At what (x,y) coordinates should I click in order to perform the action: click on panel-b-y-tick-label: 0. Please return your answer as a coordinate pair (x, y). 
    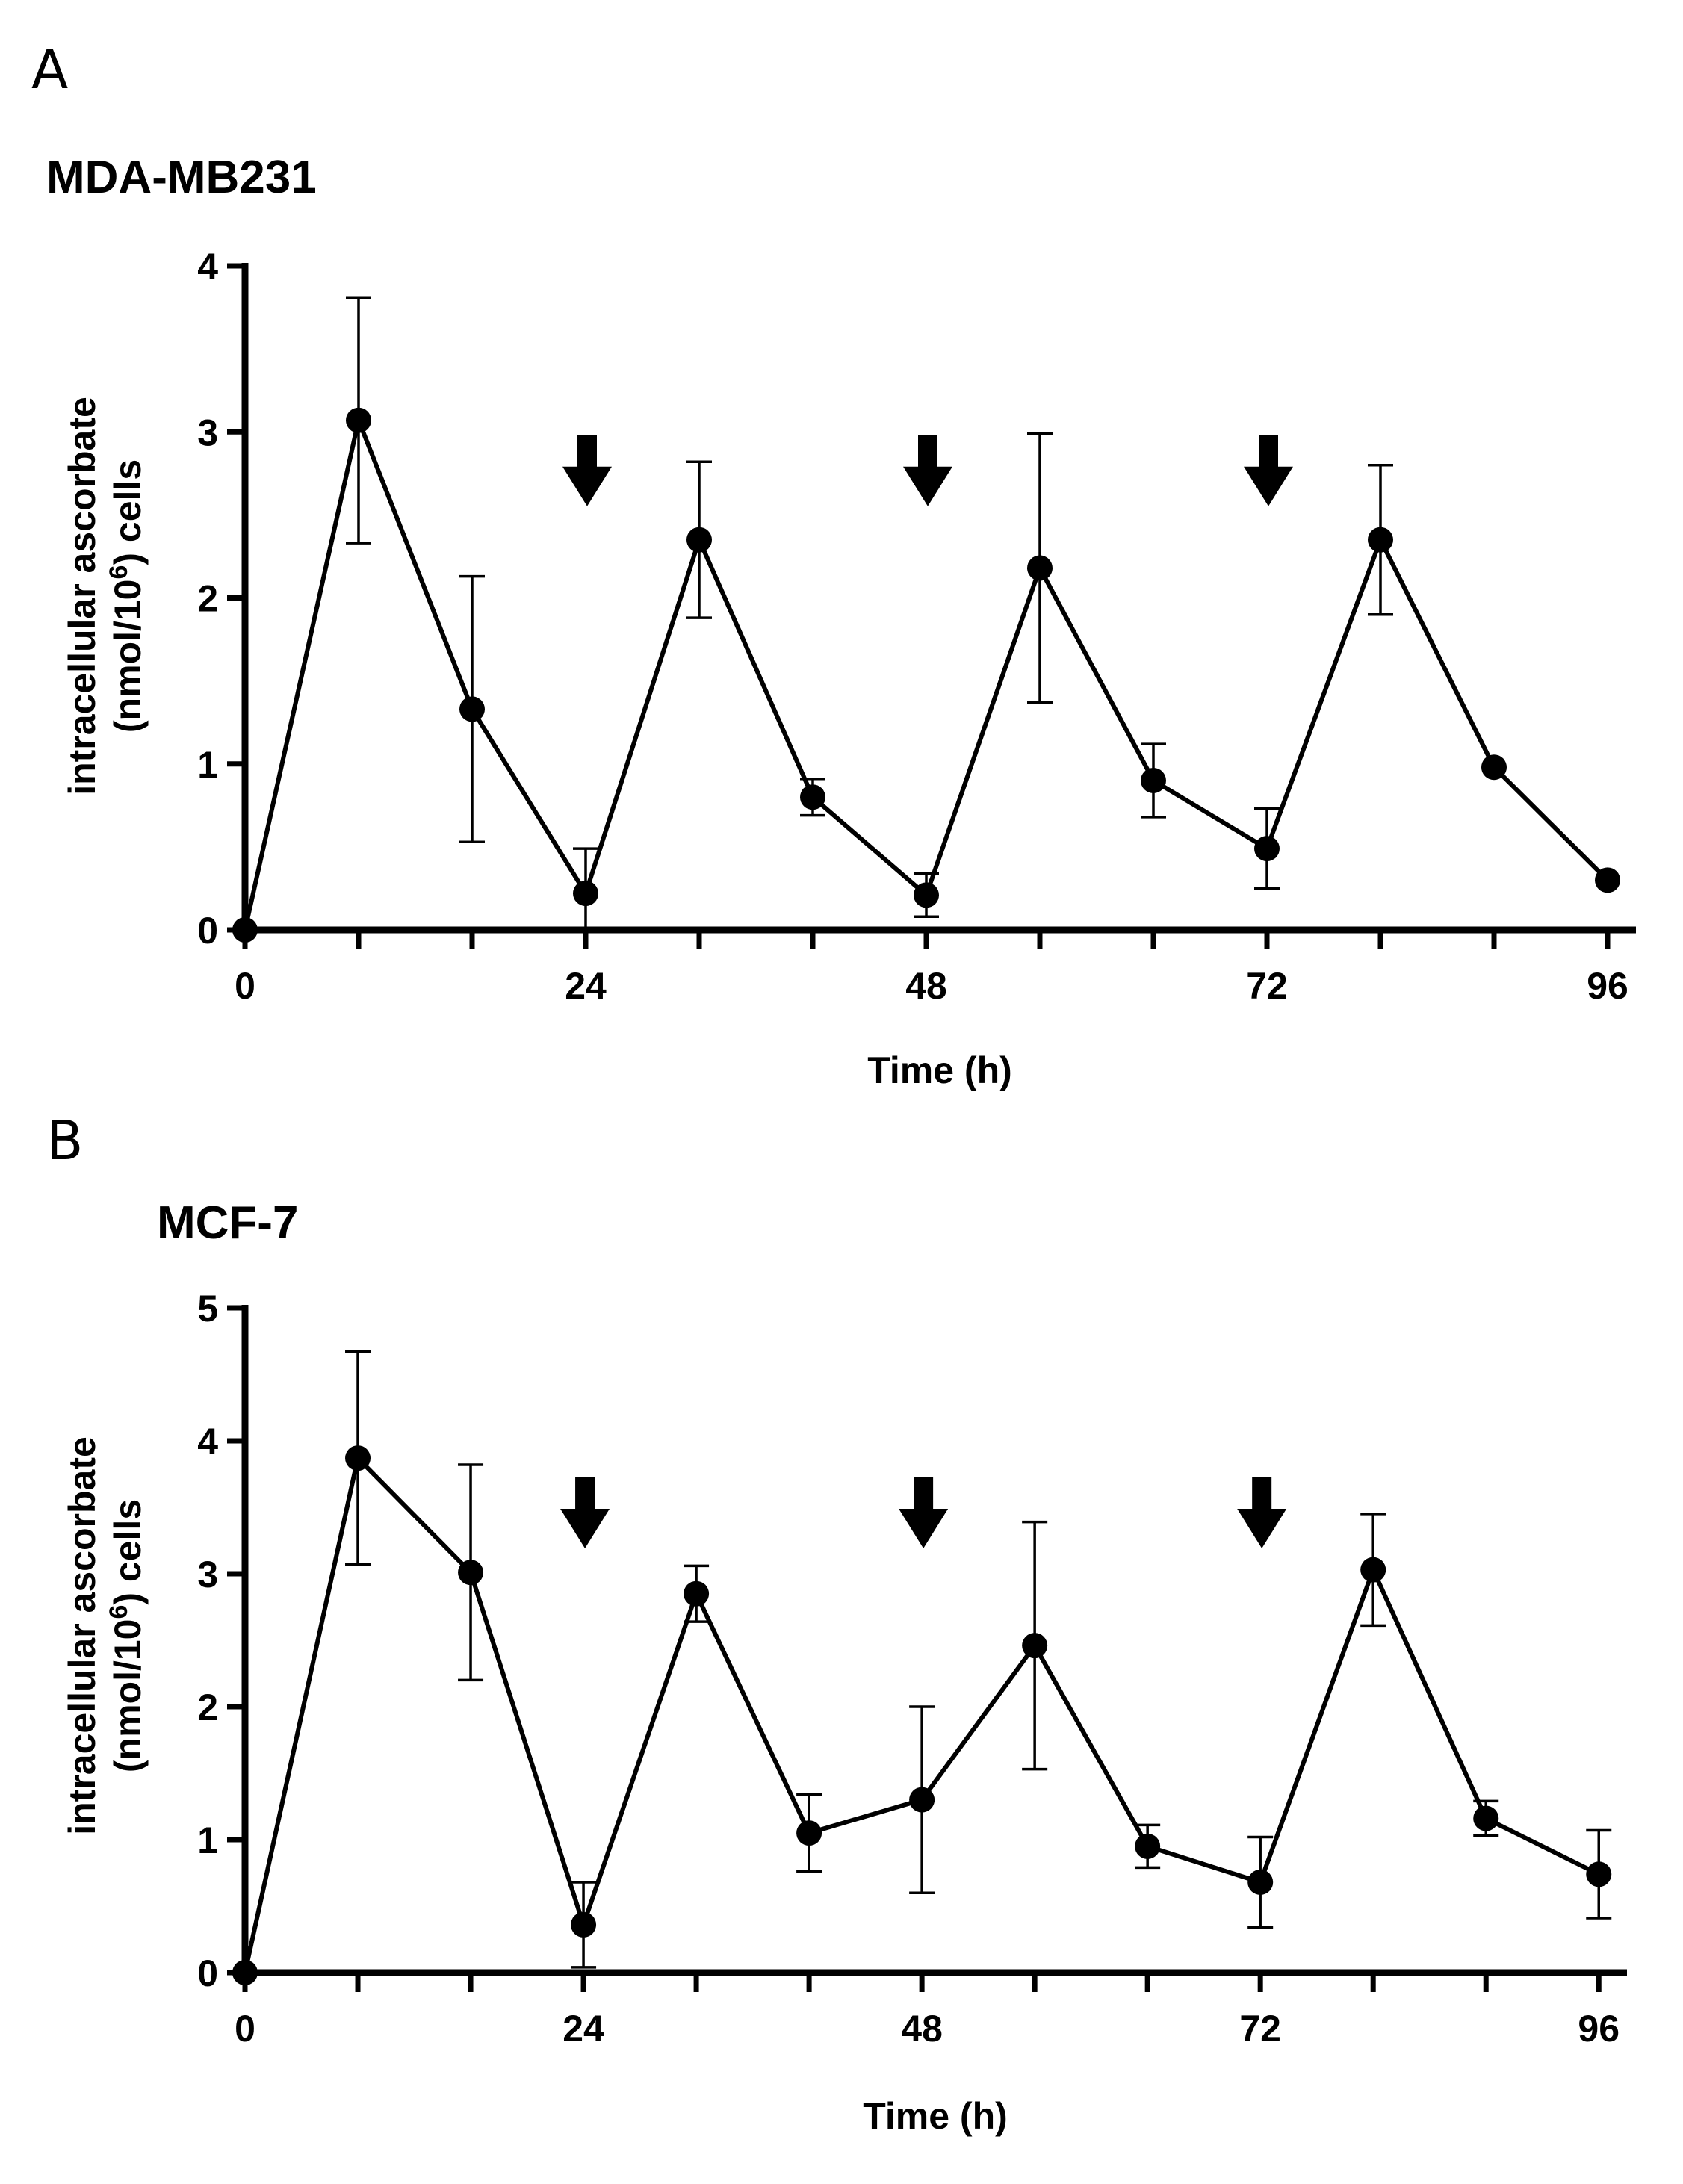
    Looking at the image, I should click on (207, 1973).